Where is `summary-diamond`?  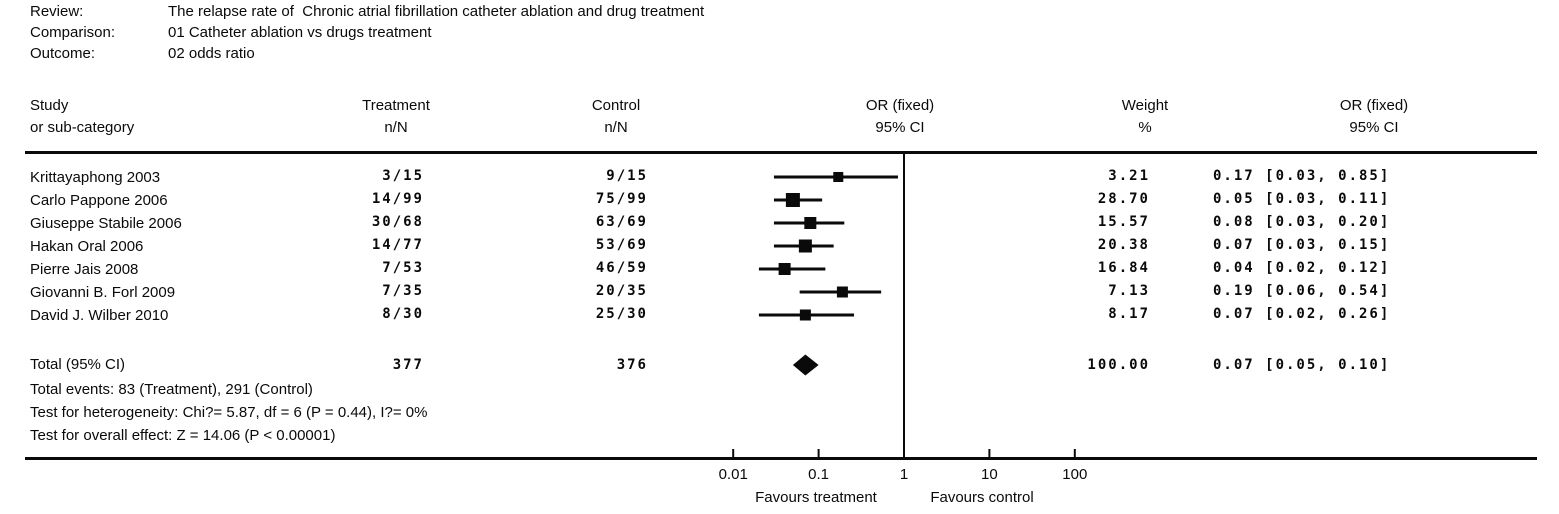 summary-diamond is located at coordinates (805, 365).